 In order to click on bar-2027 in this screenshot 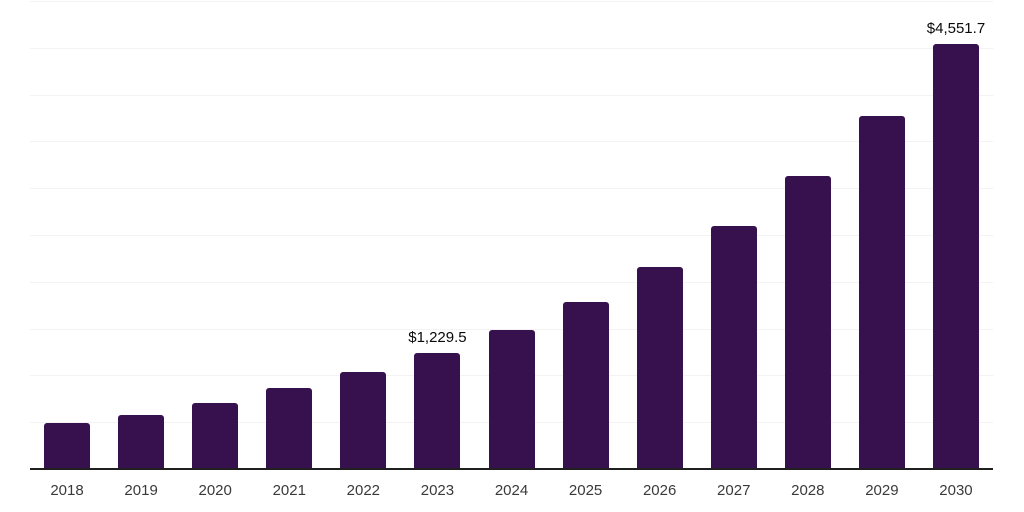, I will do `click(733, 347)`.